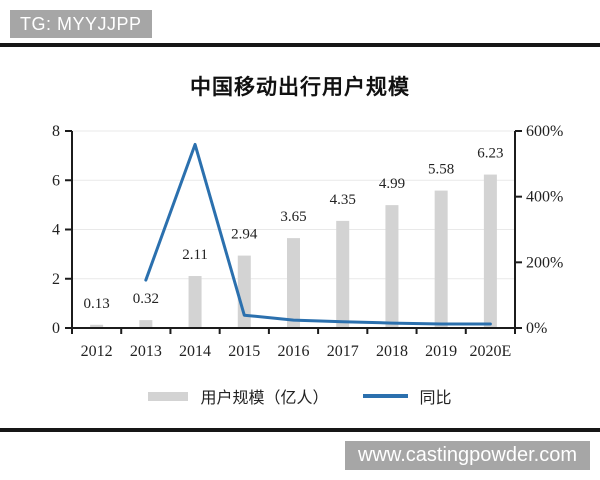 The height and width of the screenshot is (480, 600). I want to click on legend-label-users: 用户规模（亿人）, so click(264, 398).